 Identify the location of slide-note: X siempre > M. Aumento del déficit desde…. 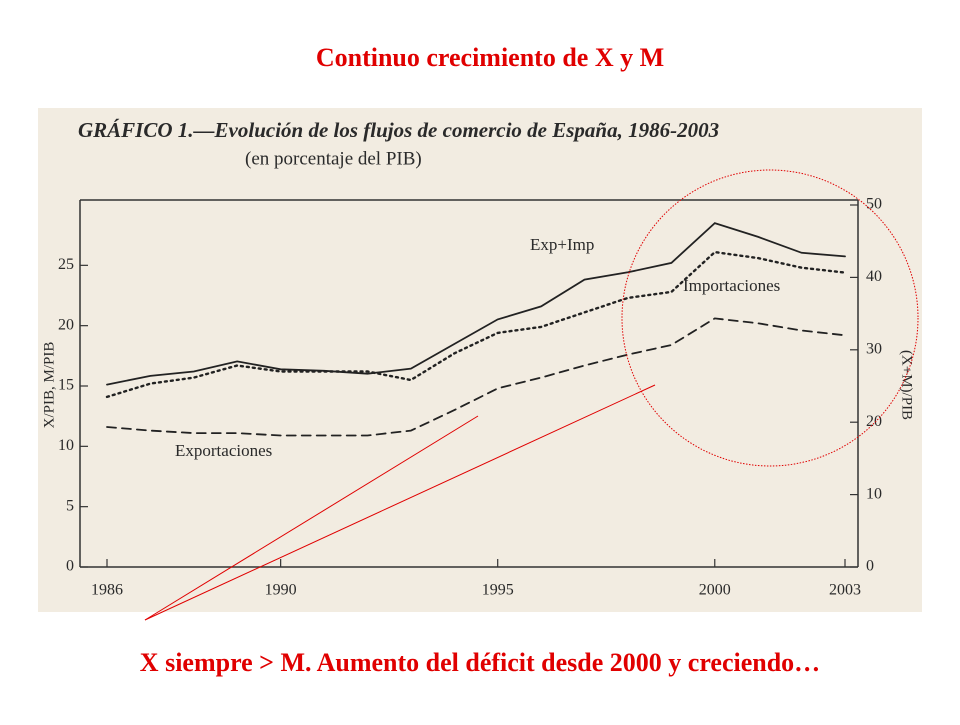
(480, 662).